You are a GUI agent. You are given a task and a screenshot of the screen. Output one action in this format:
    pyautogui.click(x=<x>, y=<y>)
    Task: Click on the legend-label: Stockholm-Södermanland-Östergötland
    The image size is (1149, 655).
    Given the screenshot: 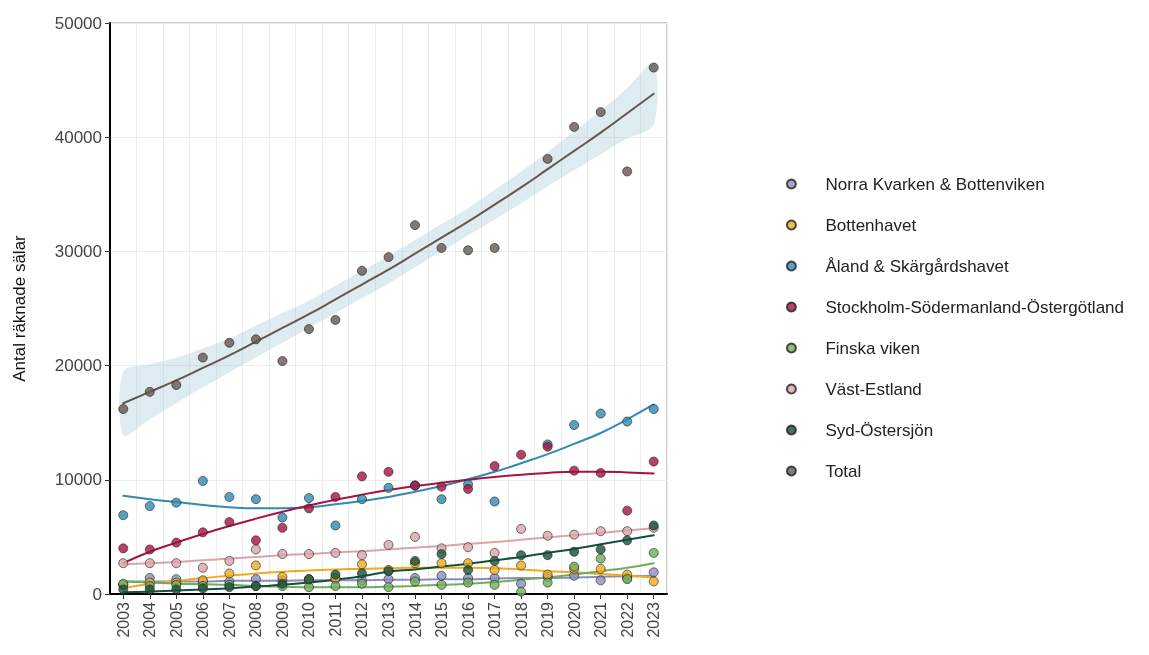 What is the action you would take?
    pyautogui.click(x=975, y=307)
    